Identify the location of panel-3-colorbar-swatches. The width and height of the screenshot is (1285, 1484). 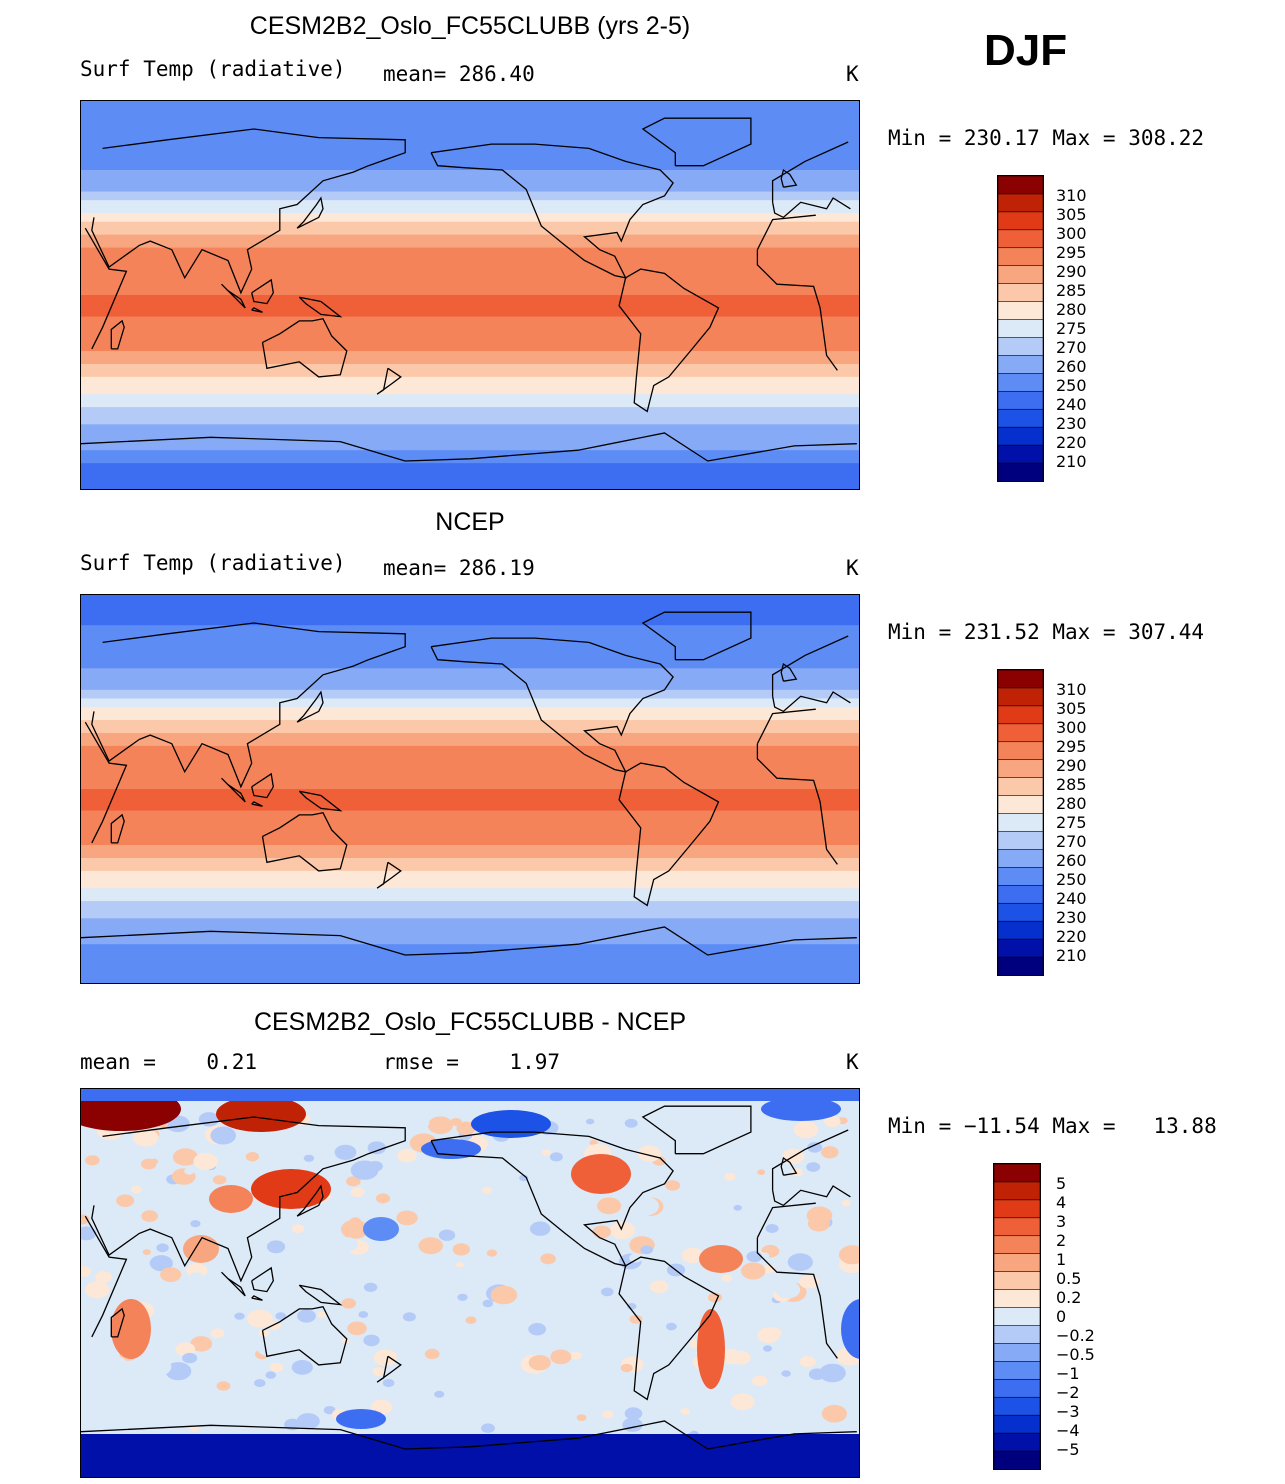
(1017, 1316).